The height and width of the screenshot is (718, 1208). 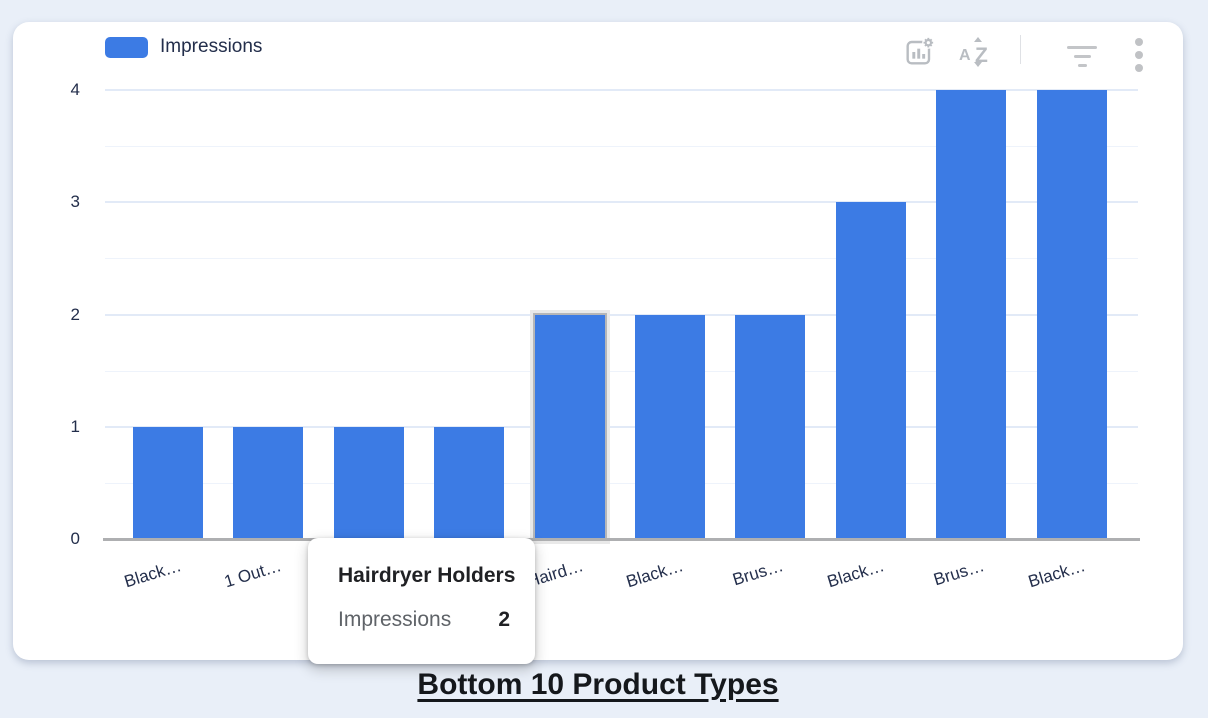 I want to click on tooltip-title: Hairdryer Holders, so click(x=427, y=575).